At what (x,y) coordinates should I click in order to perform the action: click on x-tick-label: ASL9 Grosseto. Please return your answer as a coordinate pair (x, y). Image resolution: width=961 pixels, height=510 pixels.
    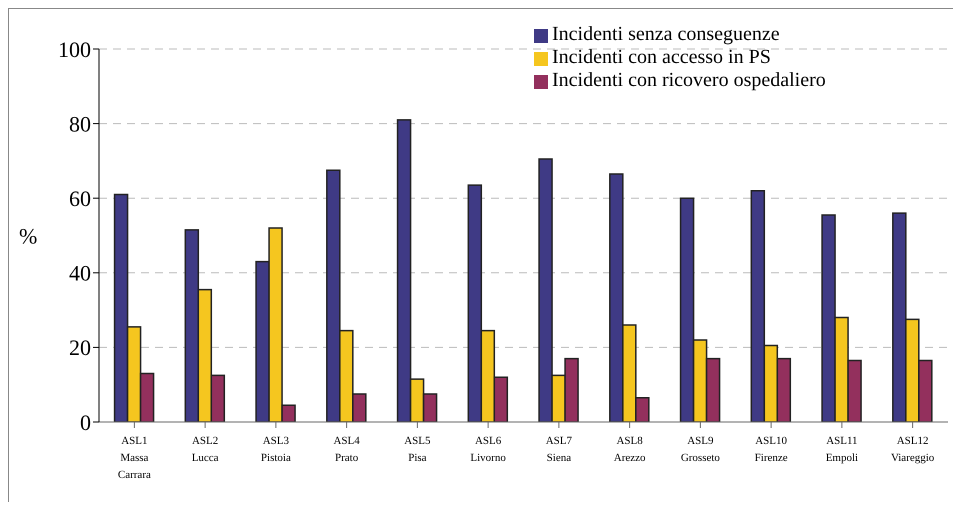
    Looking at the image, I should click on (700, 449).